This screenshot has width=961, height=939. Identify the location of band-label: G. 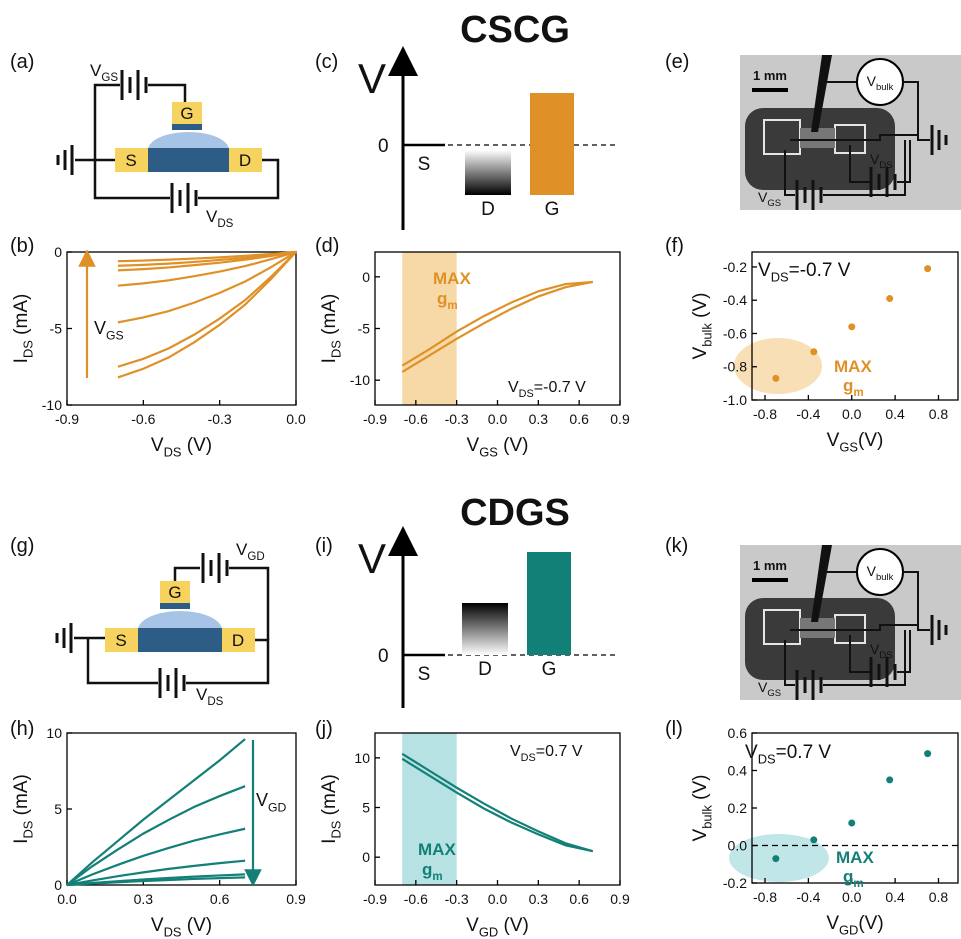
(552, 209).